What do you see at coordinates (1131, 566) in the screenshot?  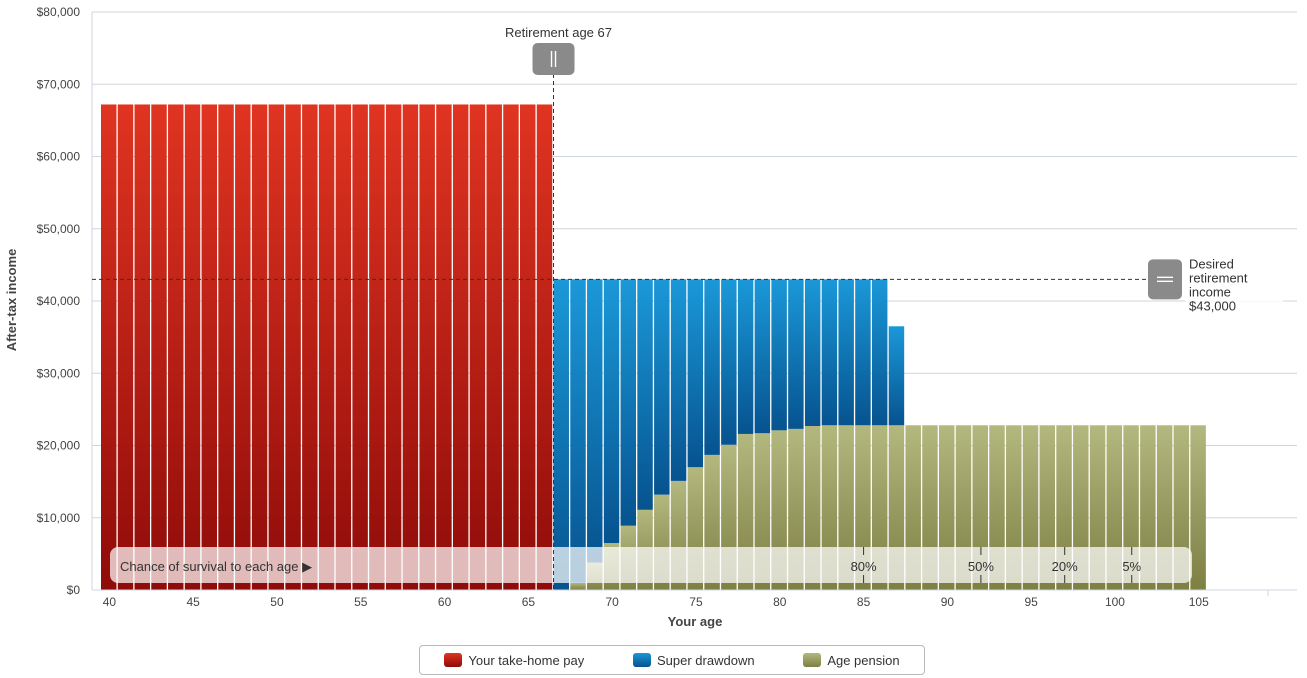 I see `survival-marker-label: 5%` at bounding box center [1131, 566].